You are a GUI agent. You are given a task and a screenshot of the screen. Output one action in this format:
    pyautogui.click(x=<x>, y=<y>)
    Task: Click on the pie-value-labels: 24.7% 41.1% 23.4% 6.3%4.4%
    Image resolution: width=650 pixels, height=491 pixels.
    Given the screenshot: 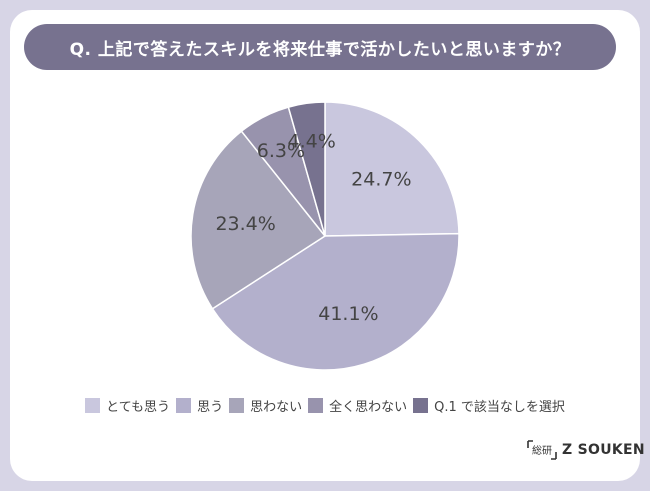 What is the action you would take?
    pyautogui.click(x=313, y=227)
    